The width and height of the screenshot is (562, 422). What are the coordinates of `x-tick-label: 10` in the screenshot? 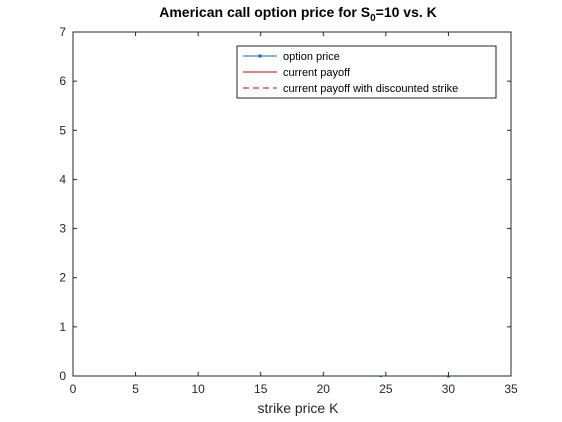 It's located at (198, 389).